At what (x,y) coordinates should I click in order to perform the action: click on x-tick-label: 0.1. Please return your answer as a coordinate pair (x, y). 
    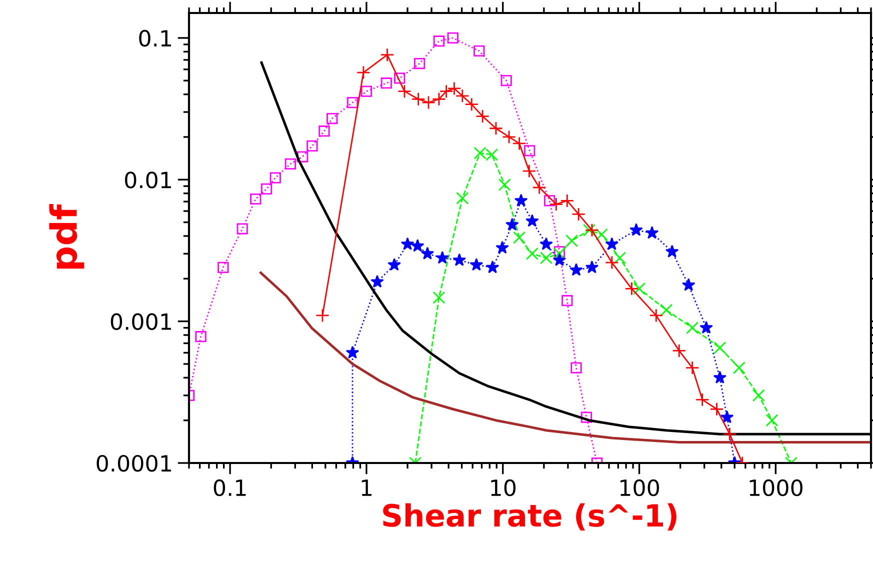
    Looking at the image, I should click on (230, 487).